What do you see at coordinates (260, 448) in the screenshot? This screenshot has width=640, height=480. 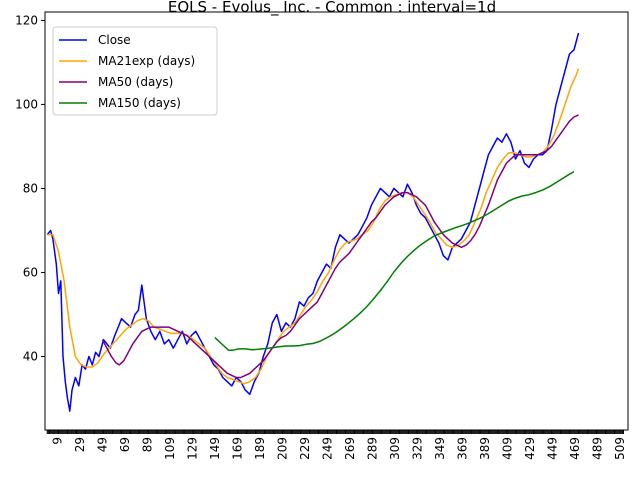 I see `x-tick-label: 189` at bounding box center [260, 448].